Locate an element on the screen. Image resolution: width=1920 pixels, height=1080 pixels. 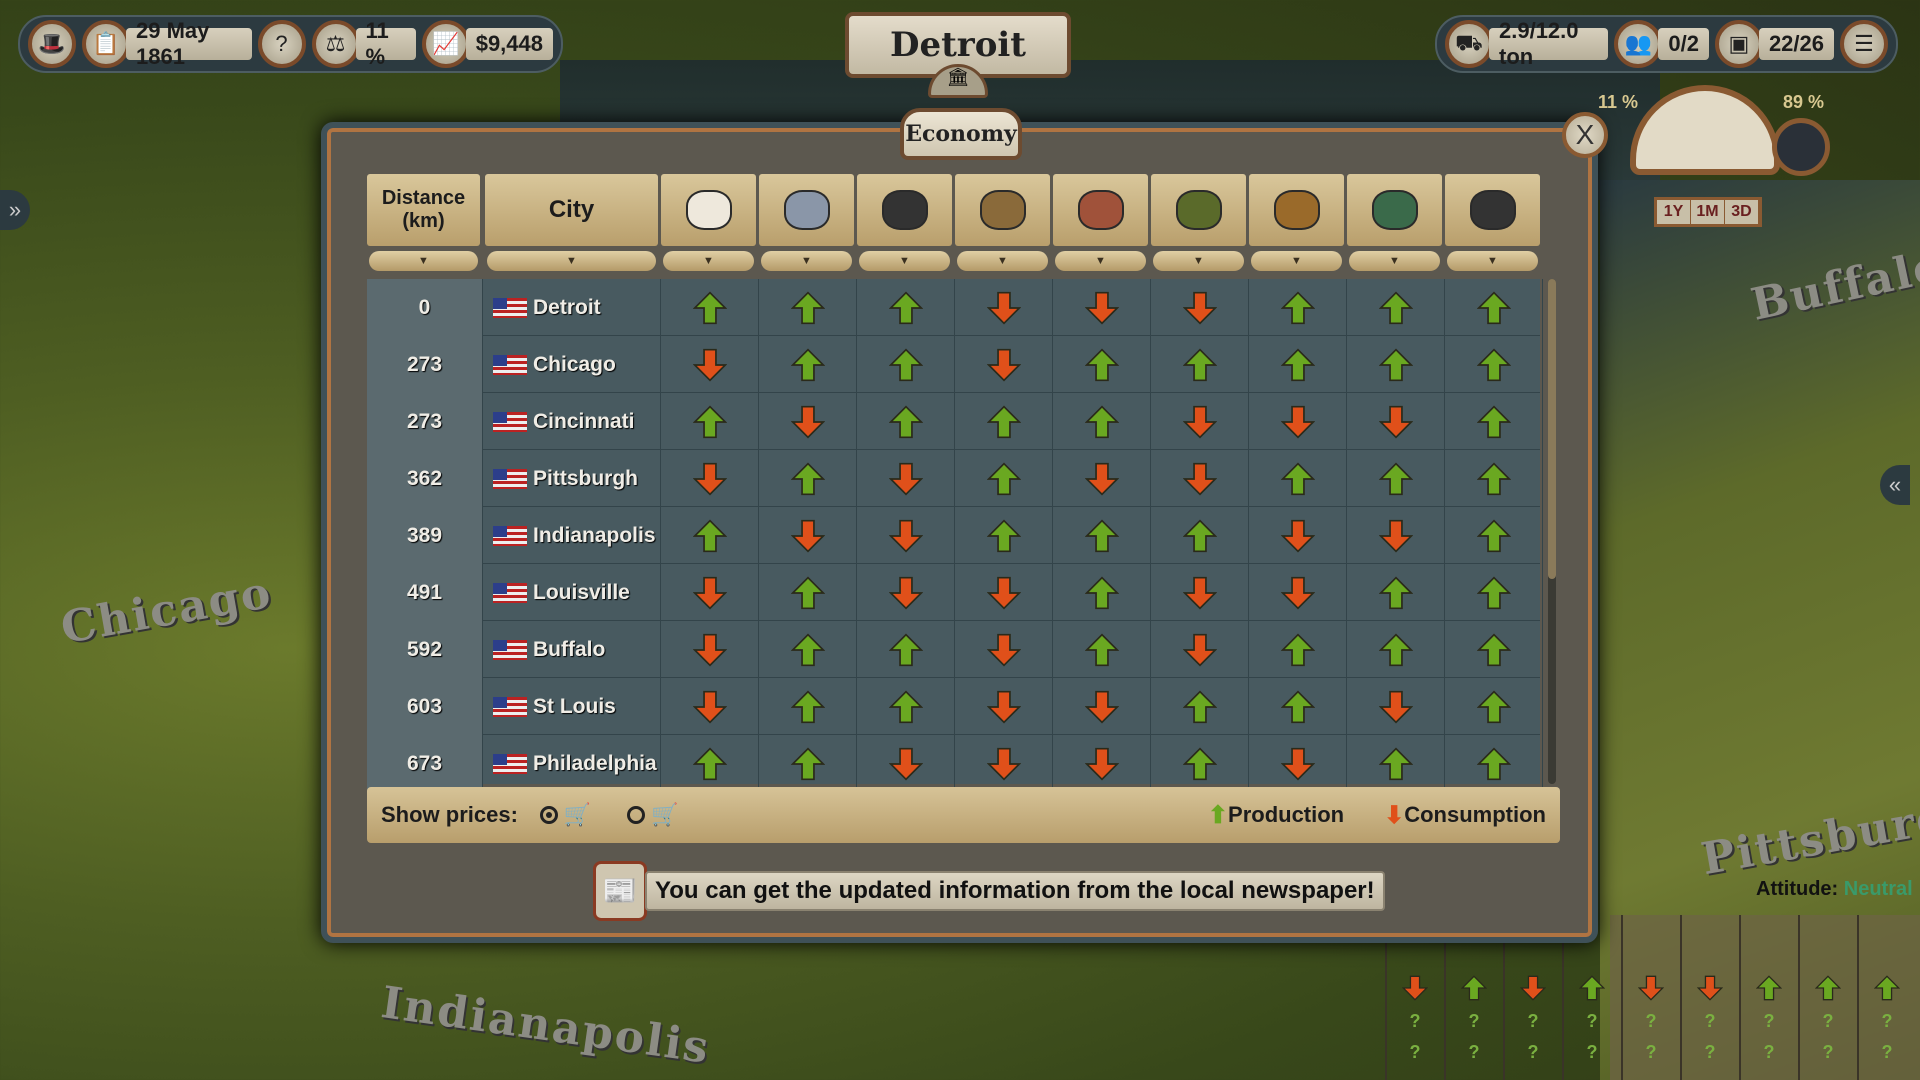
sort-city-button: ▼ is located at coordinates (571, 261).